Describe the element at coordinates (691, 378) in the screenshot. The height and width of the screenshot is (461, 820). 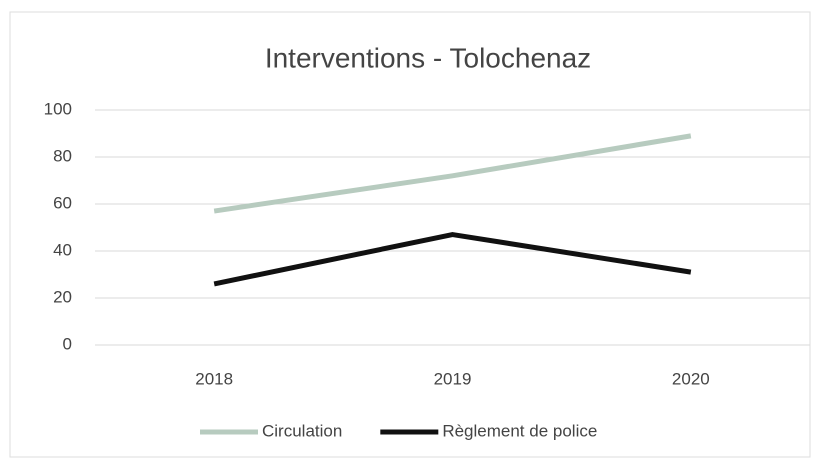
I see `x-tick-label: 2020` at that location.